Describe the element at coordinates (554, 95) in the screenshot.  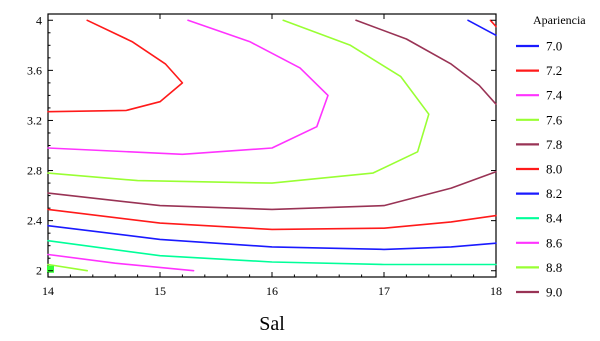
I see `legend-label: 7.4` at that location.